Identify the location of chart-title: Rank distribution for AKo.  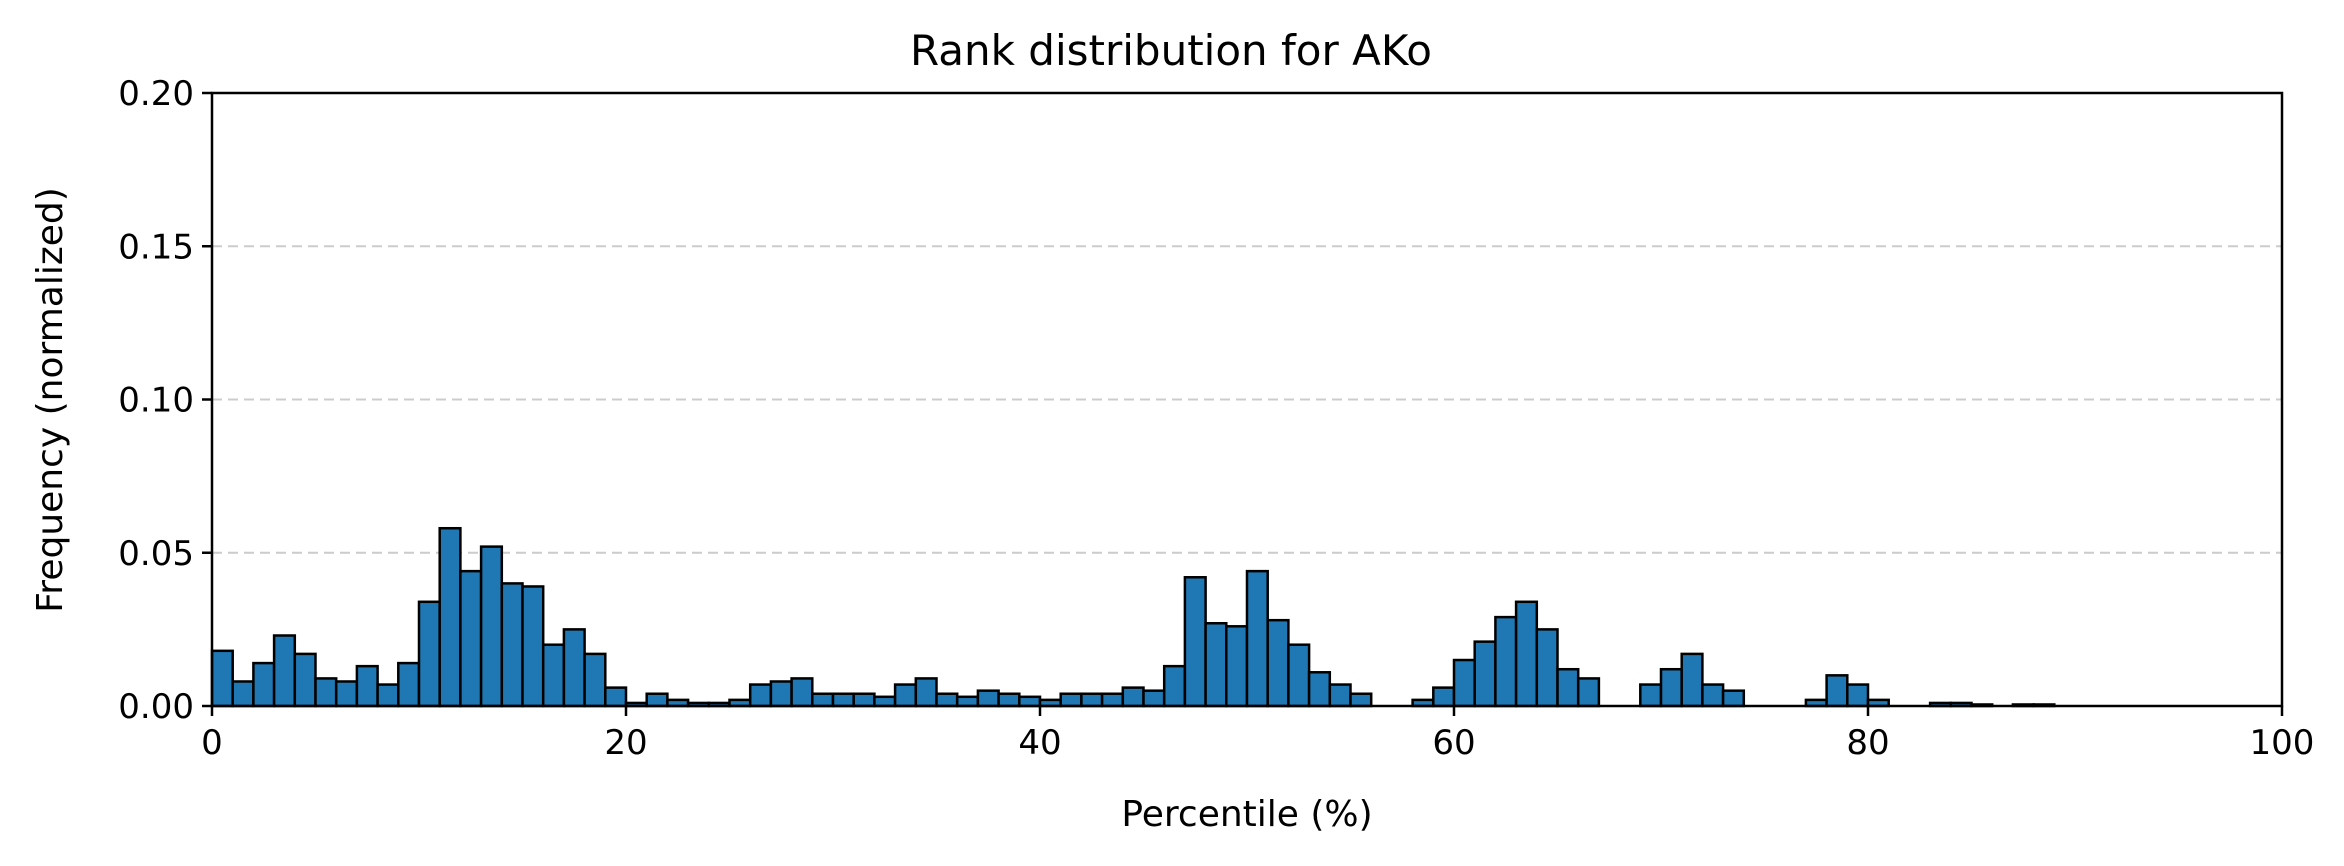
(1171, 50).